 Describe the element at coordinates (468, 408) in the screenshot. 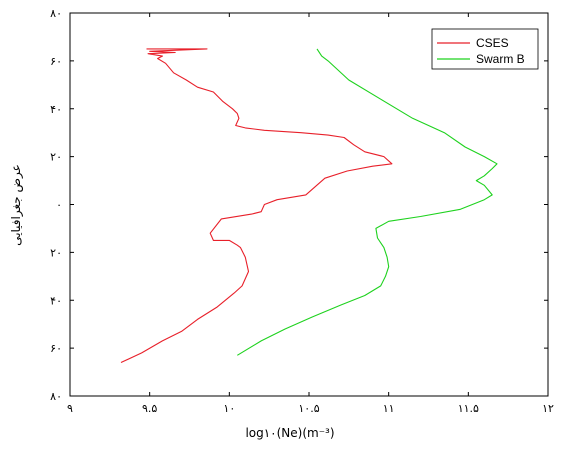

I see `x-tick-label: ۱۱.۵` at that location.